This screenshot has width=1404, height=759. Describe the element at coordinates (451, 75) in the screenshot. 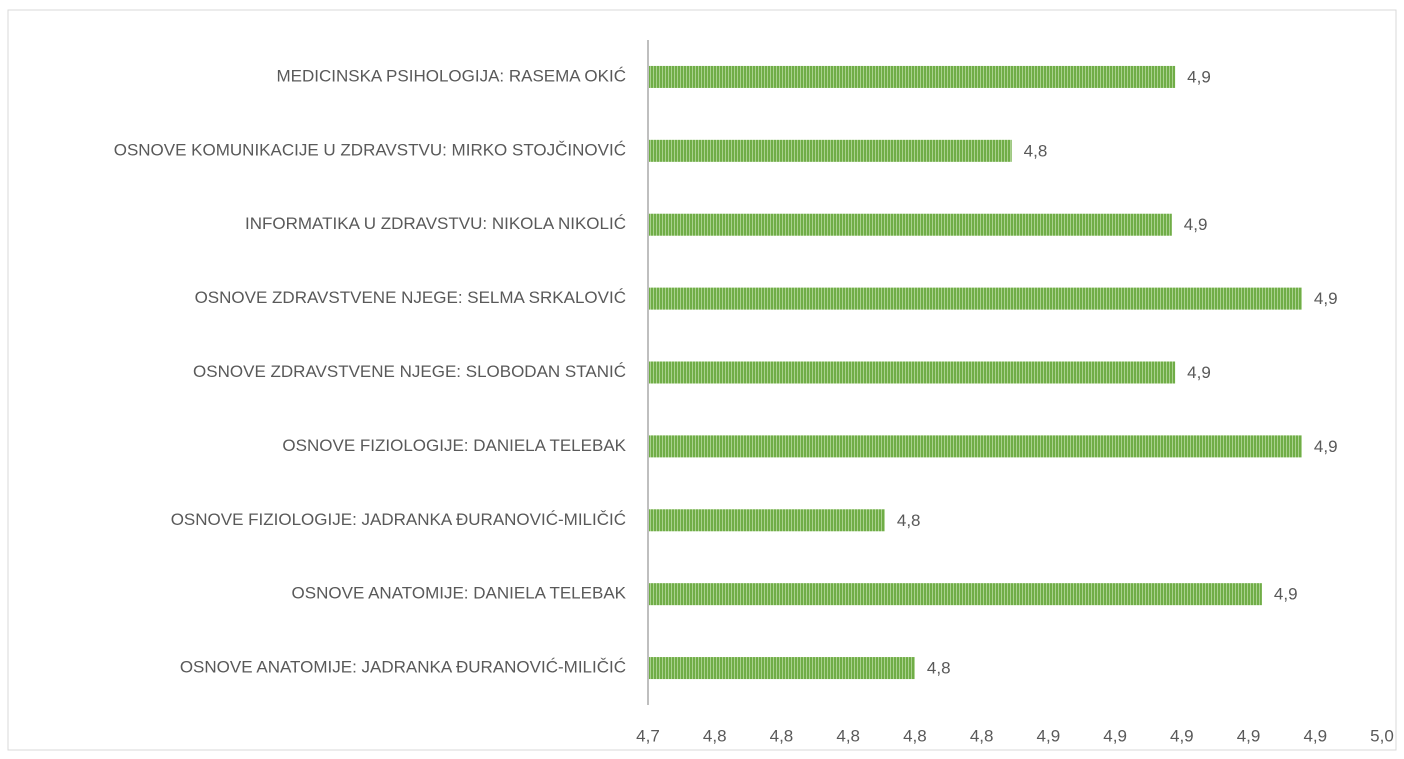

I see `y-tick-label: MEDICINSKA PSIHOLOGIJA: RASEMA OKIĆ` at that location.